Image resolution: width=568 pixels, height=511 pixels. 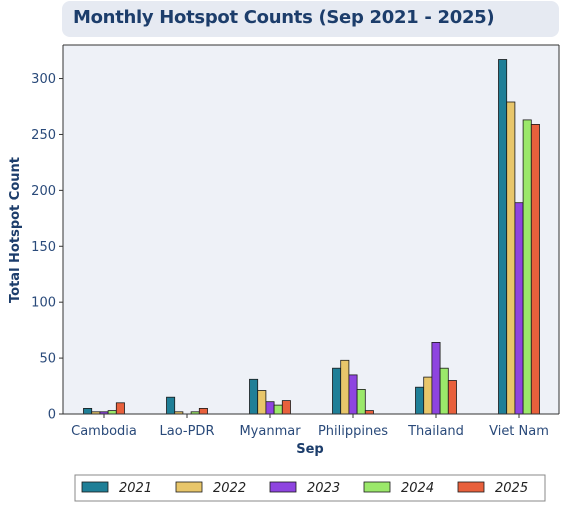 I want to click on bar-cambodia-2021, so click(x=88, y=411).